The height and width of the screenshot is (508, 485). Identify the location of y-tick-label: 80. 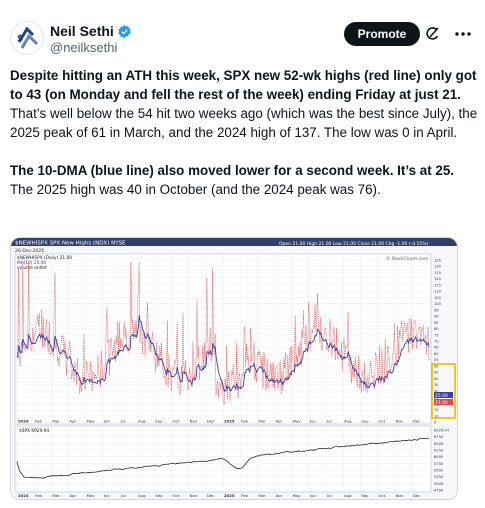
(436, 329).